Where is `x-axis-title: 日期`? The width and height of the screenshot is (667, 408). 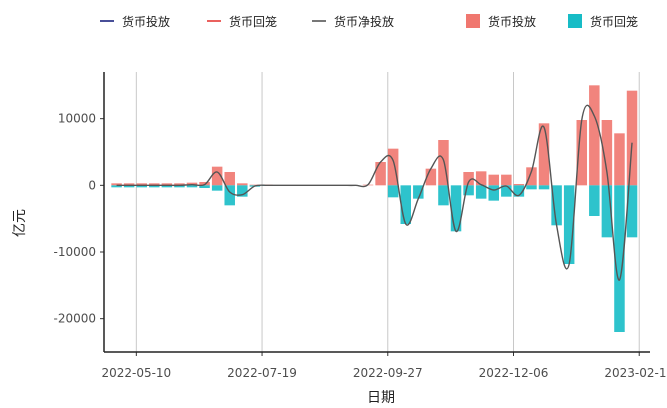 x-axis-title: 日期 is located at coordinates (381, 398).